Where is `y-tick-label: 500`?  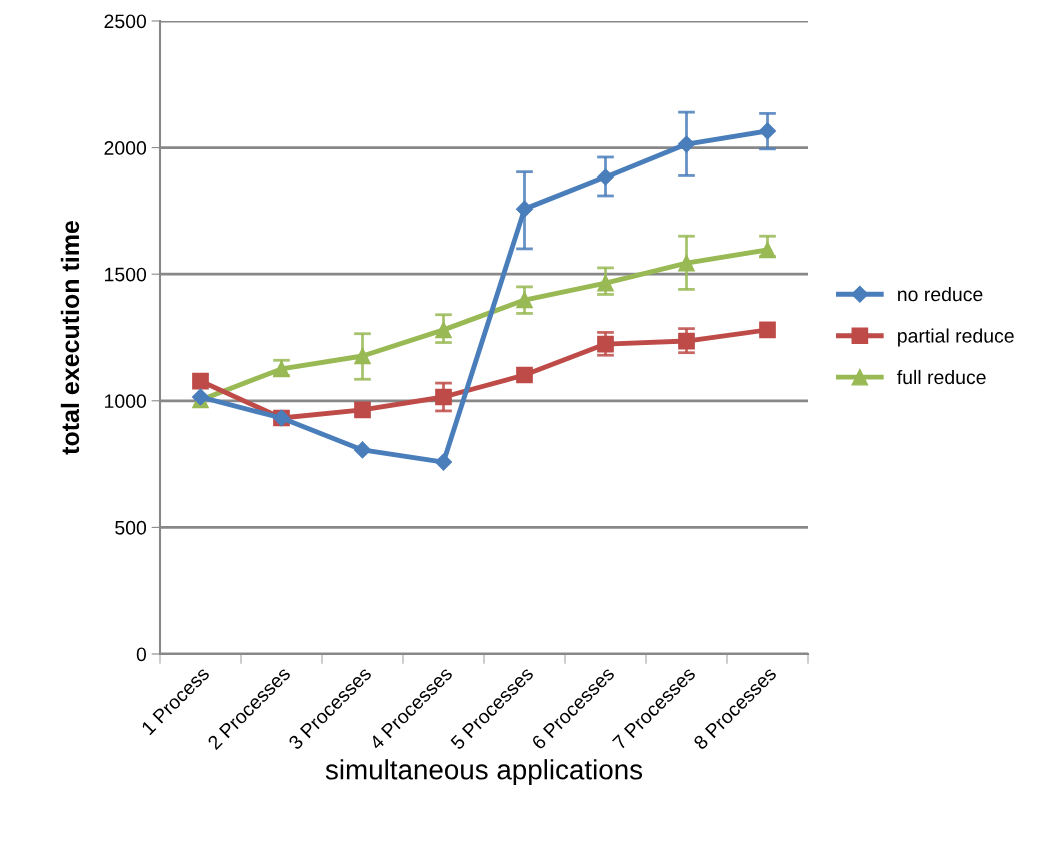
y-tick-label: 500 is located at coordinates (131, 527).